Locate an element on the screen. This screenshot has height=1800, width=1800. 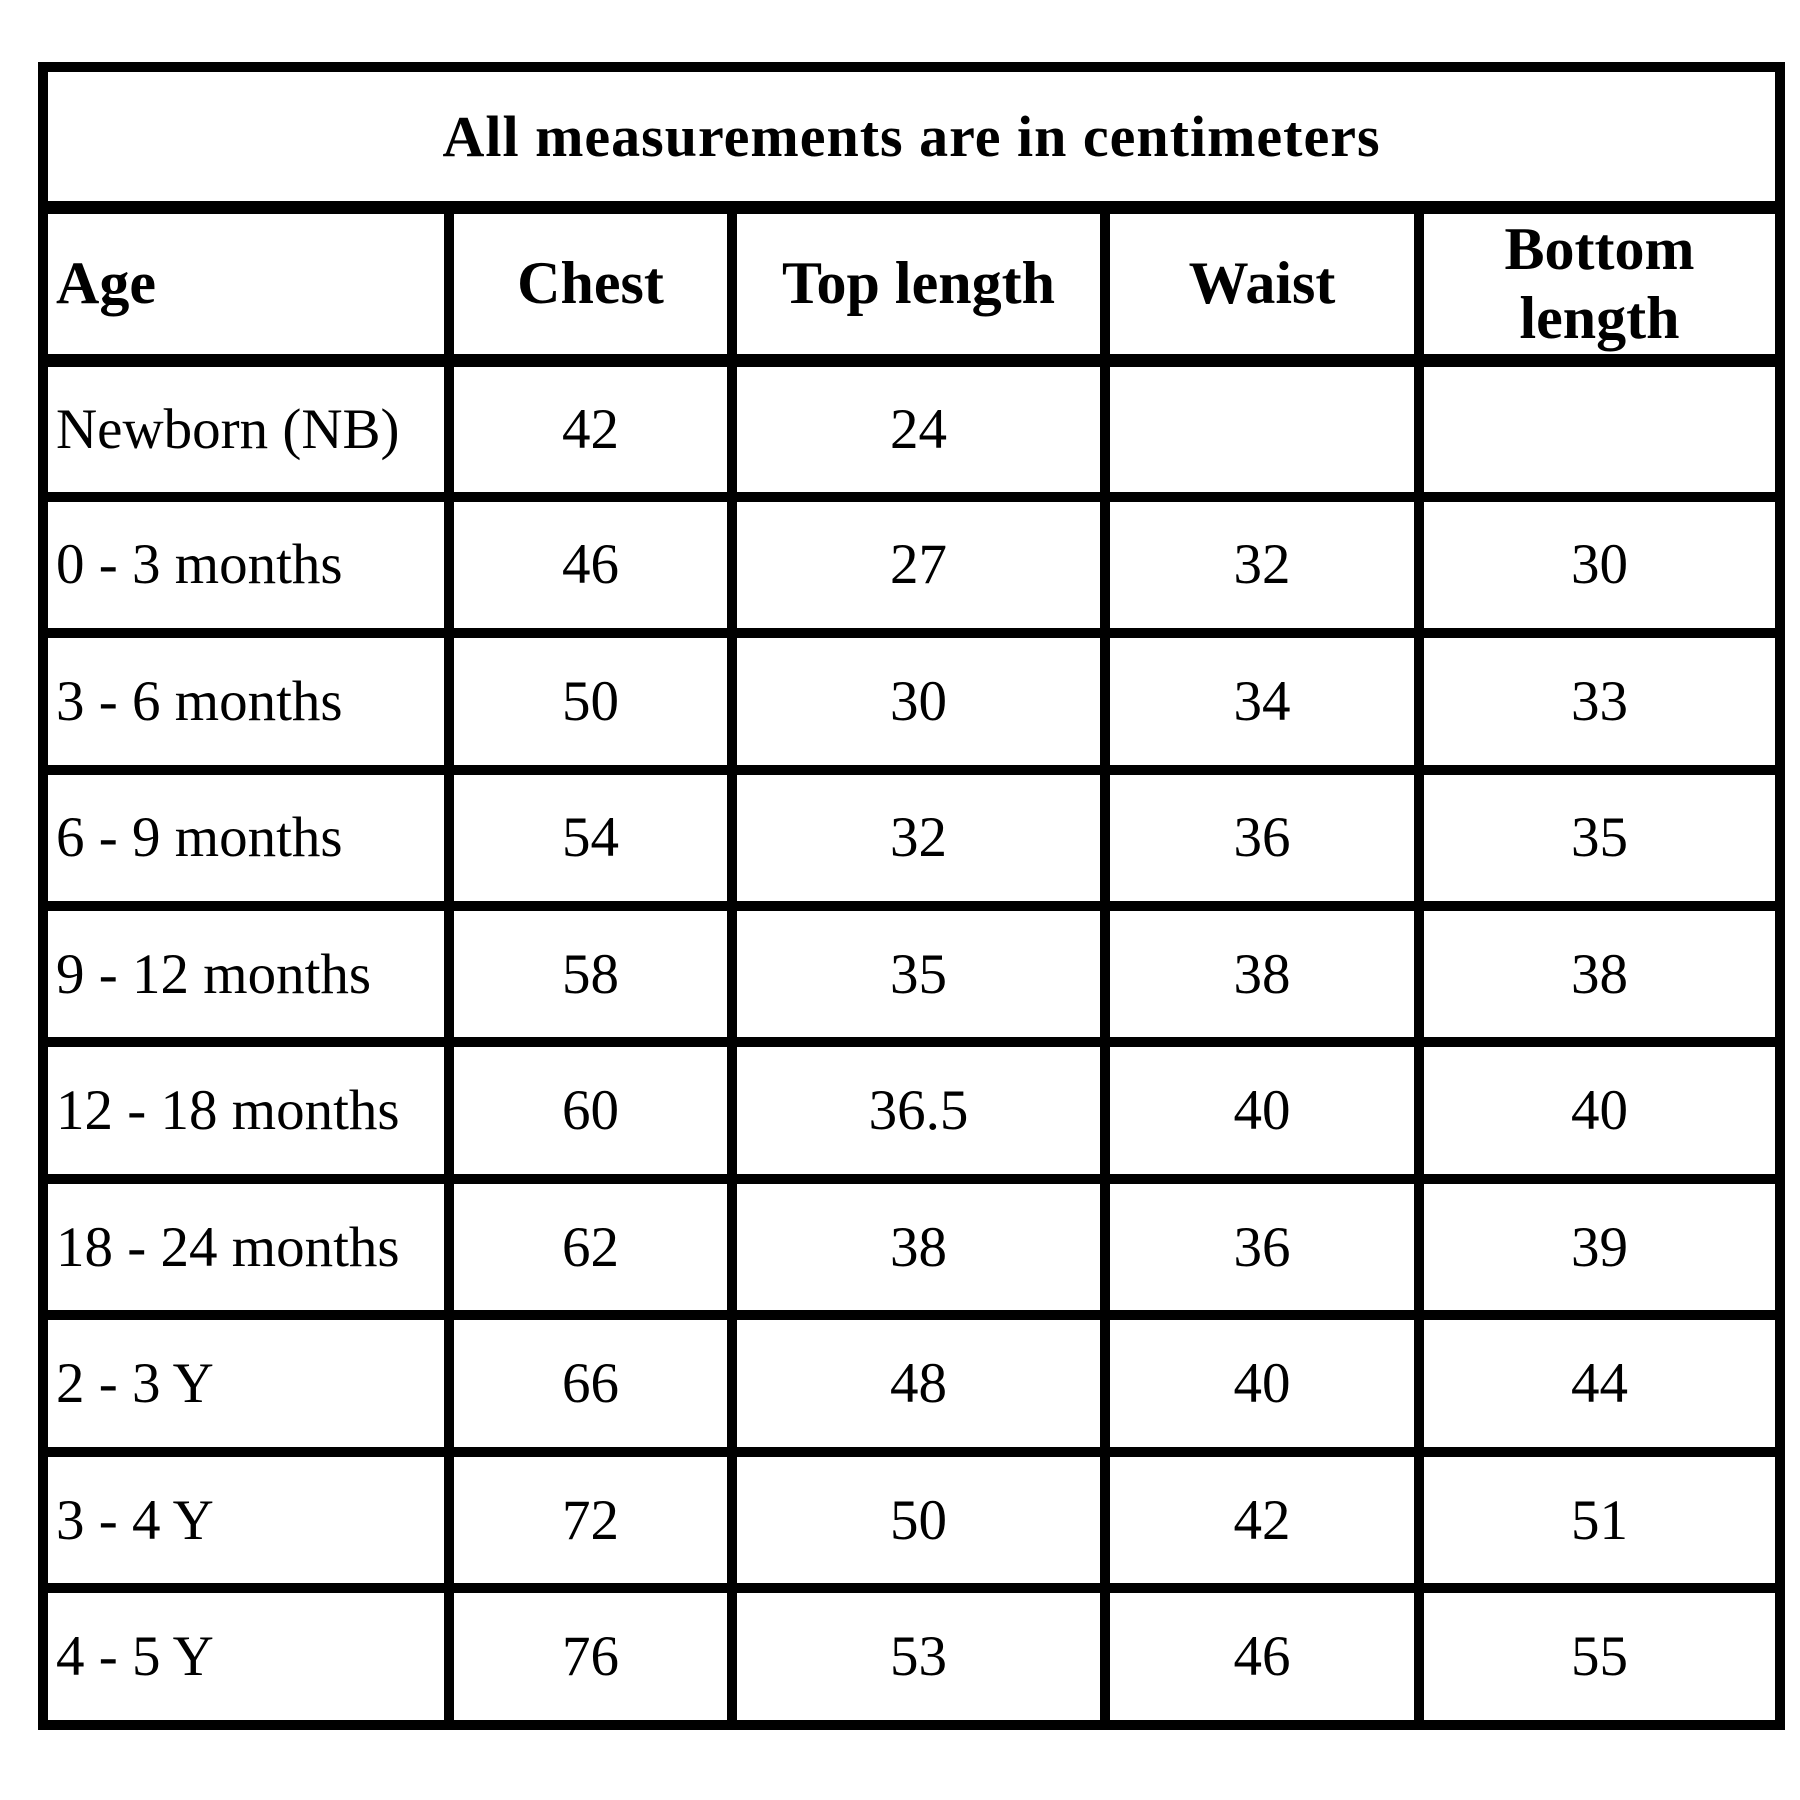
column-header-chest: Chest is located at coordinates (590, 284).